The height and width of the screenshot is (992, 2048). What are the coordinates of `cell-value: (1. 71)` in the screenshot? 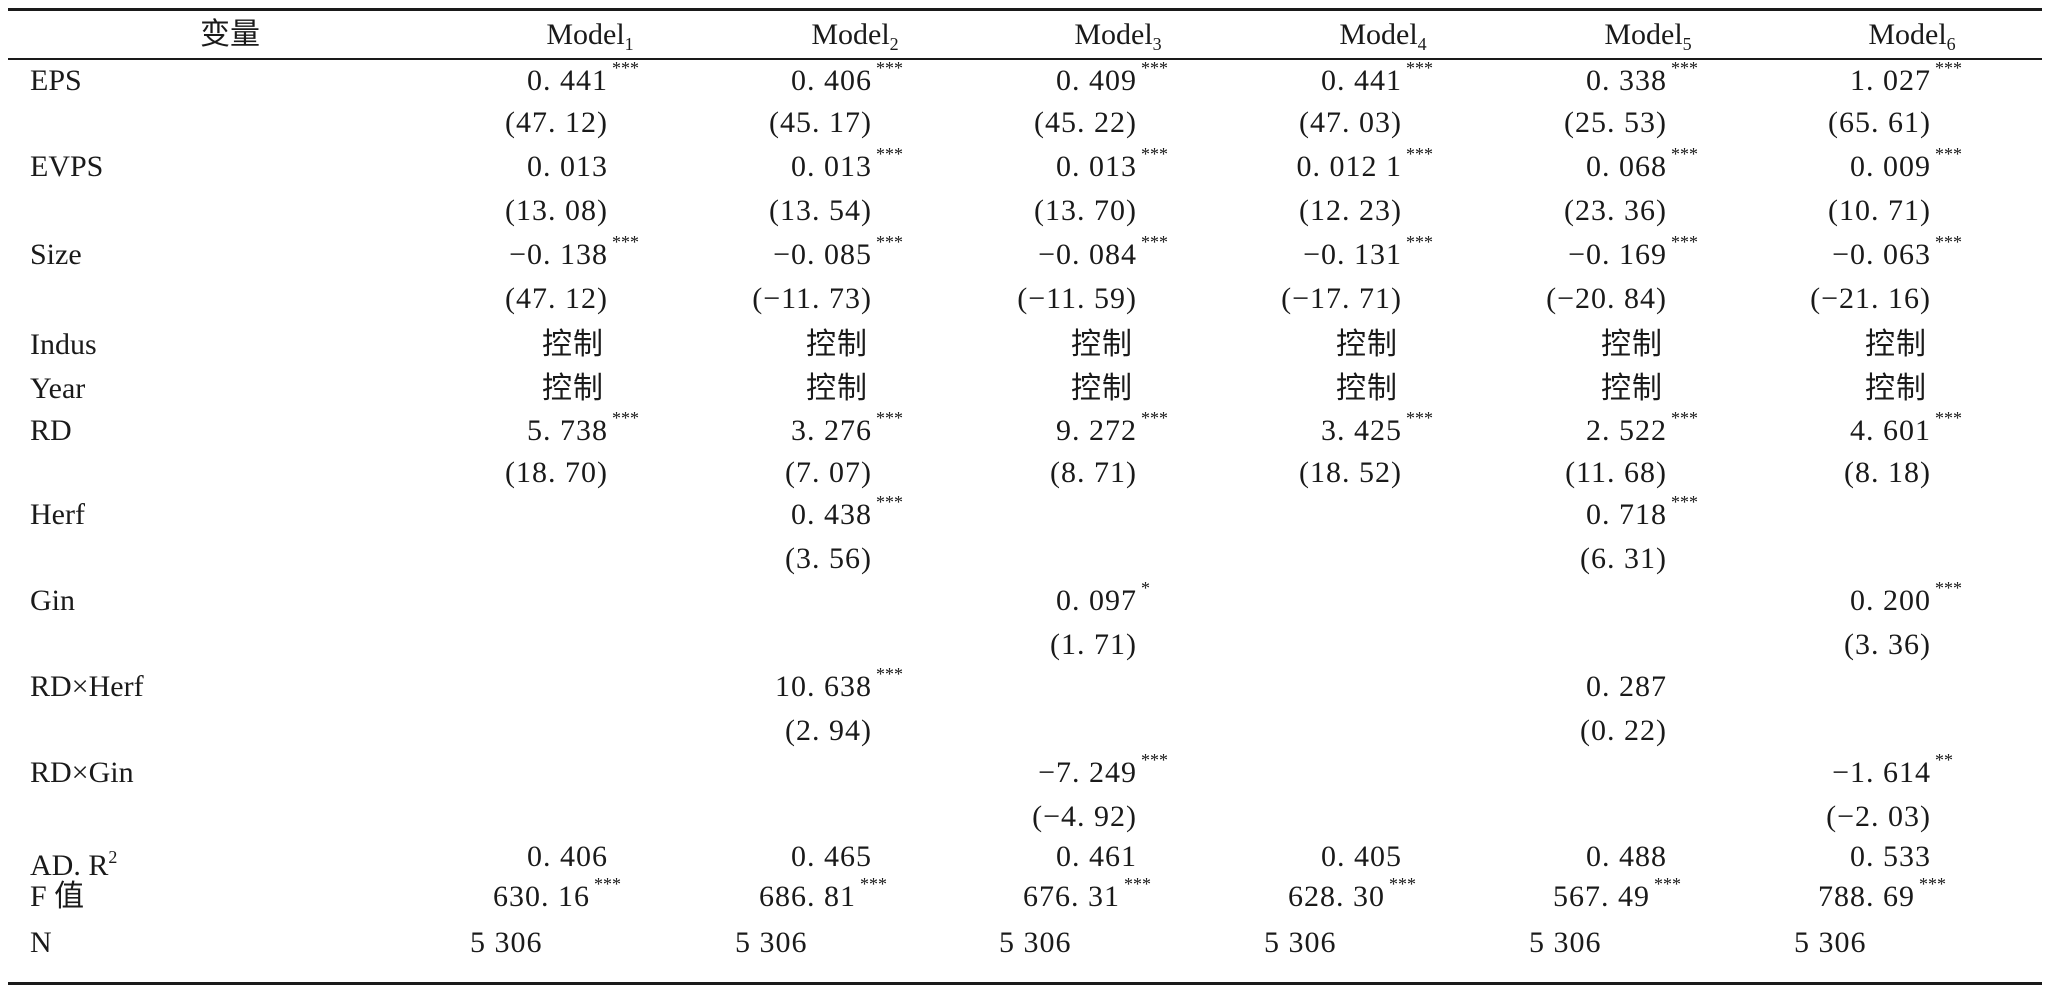 It's located at (1093, 644).